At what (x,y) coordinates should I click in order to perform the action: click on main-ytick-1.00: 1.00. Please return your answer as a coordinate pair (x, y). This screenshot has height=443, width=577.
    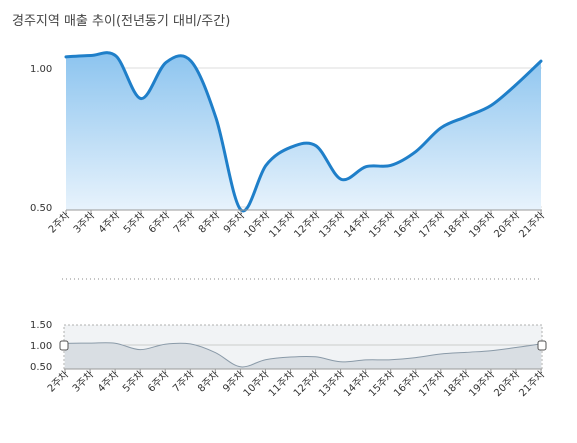
    Looking at the image, I should click on (41, 69).